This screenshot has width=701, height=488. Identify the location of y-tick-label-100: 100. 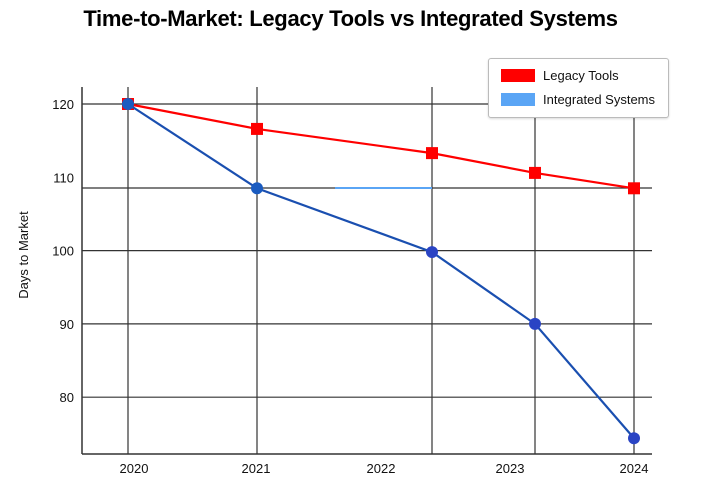
(63, 251).